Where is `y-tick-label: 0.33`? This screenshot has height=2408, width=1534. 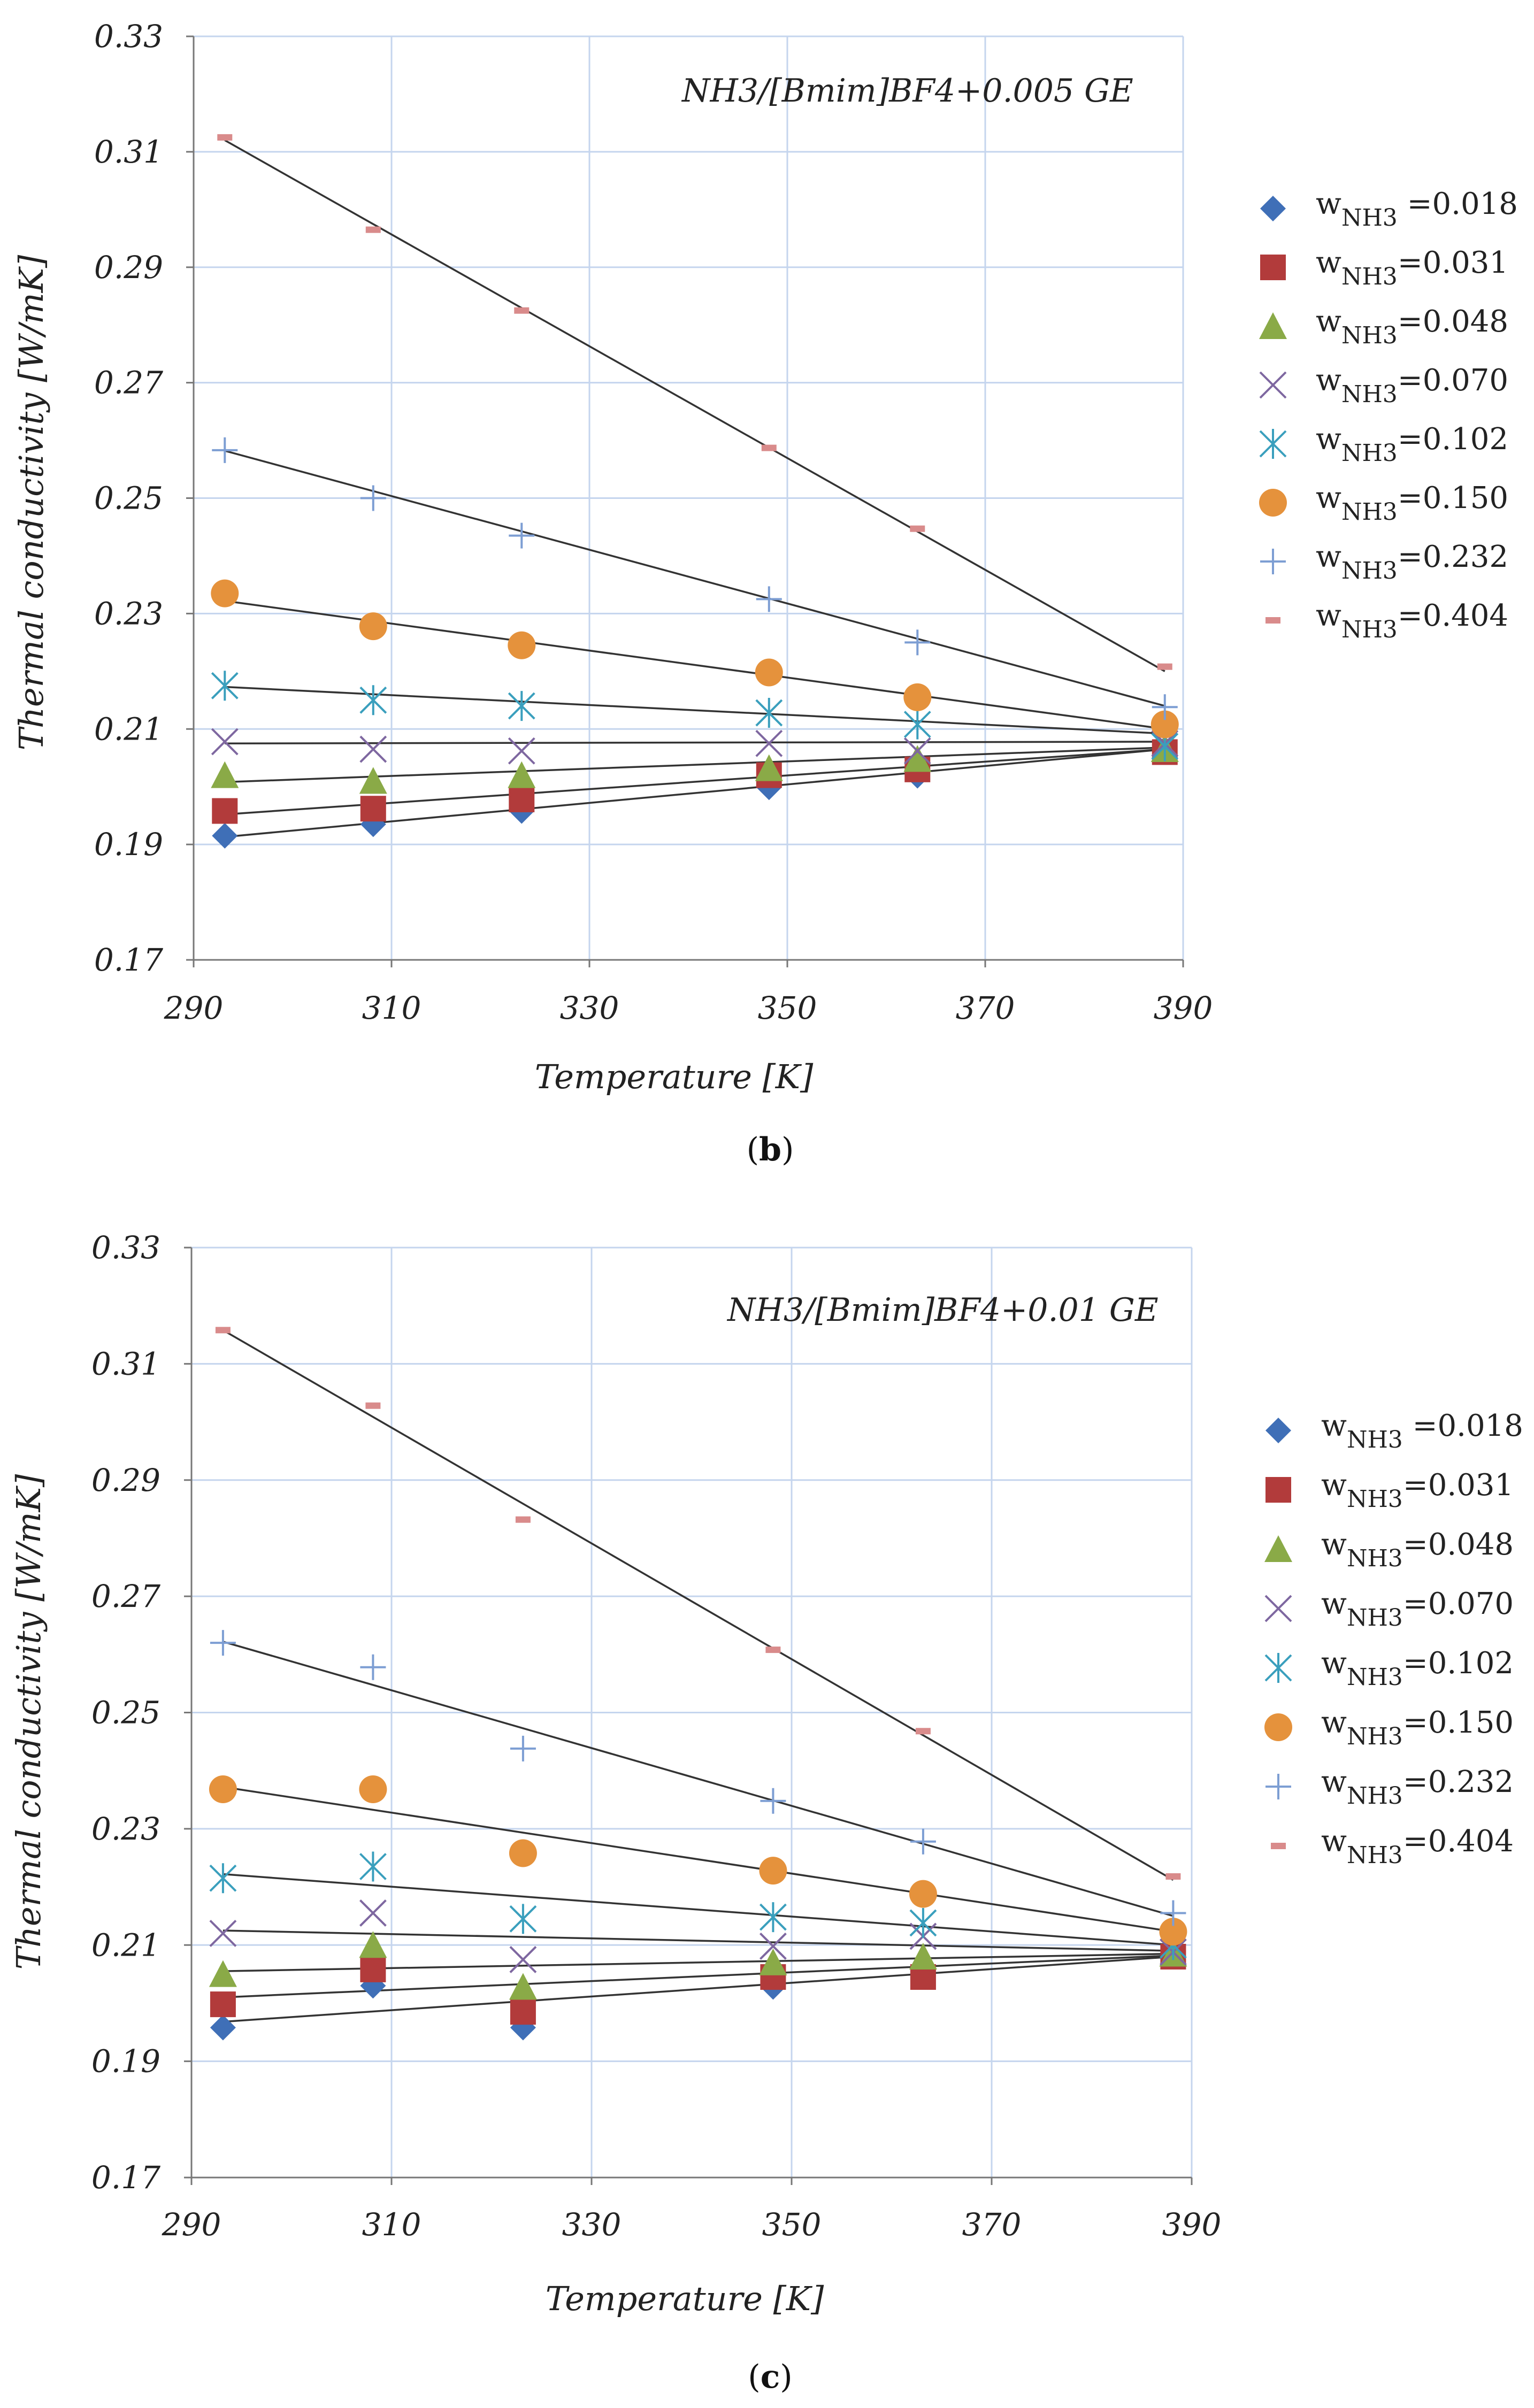 y-tick-label: 0.33 is located at coordinates (126, 1247).